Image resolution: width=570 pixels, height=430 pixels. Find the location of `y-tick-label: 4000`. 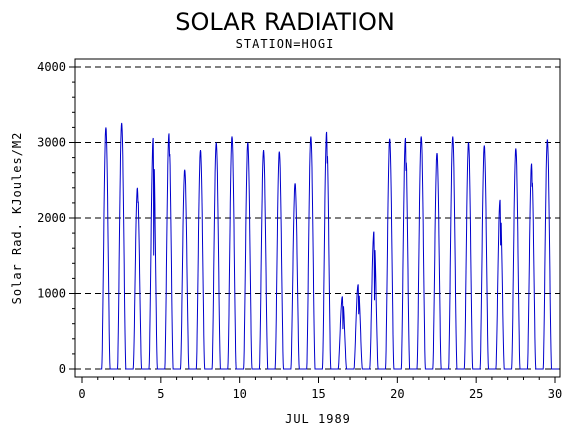

y-tick-label: 4000 is located at coordinates (51, 67).